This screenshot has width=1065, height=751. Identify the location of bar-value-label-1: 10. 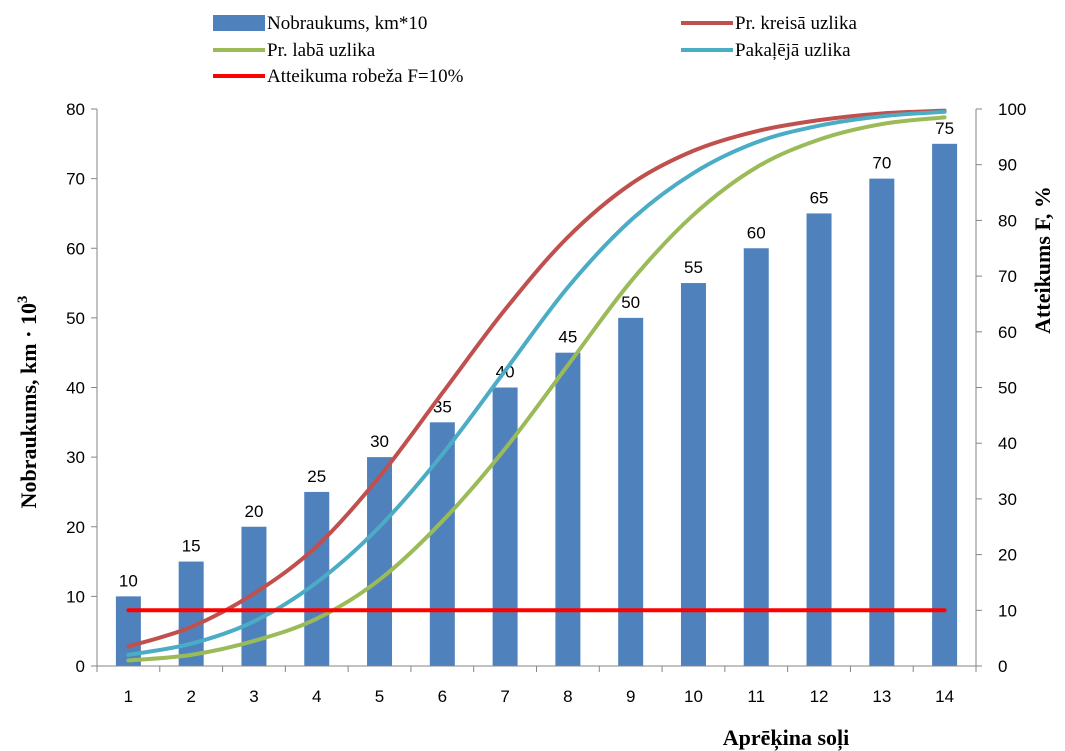
(128, 580).